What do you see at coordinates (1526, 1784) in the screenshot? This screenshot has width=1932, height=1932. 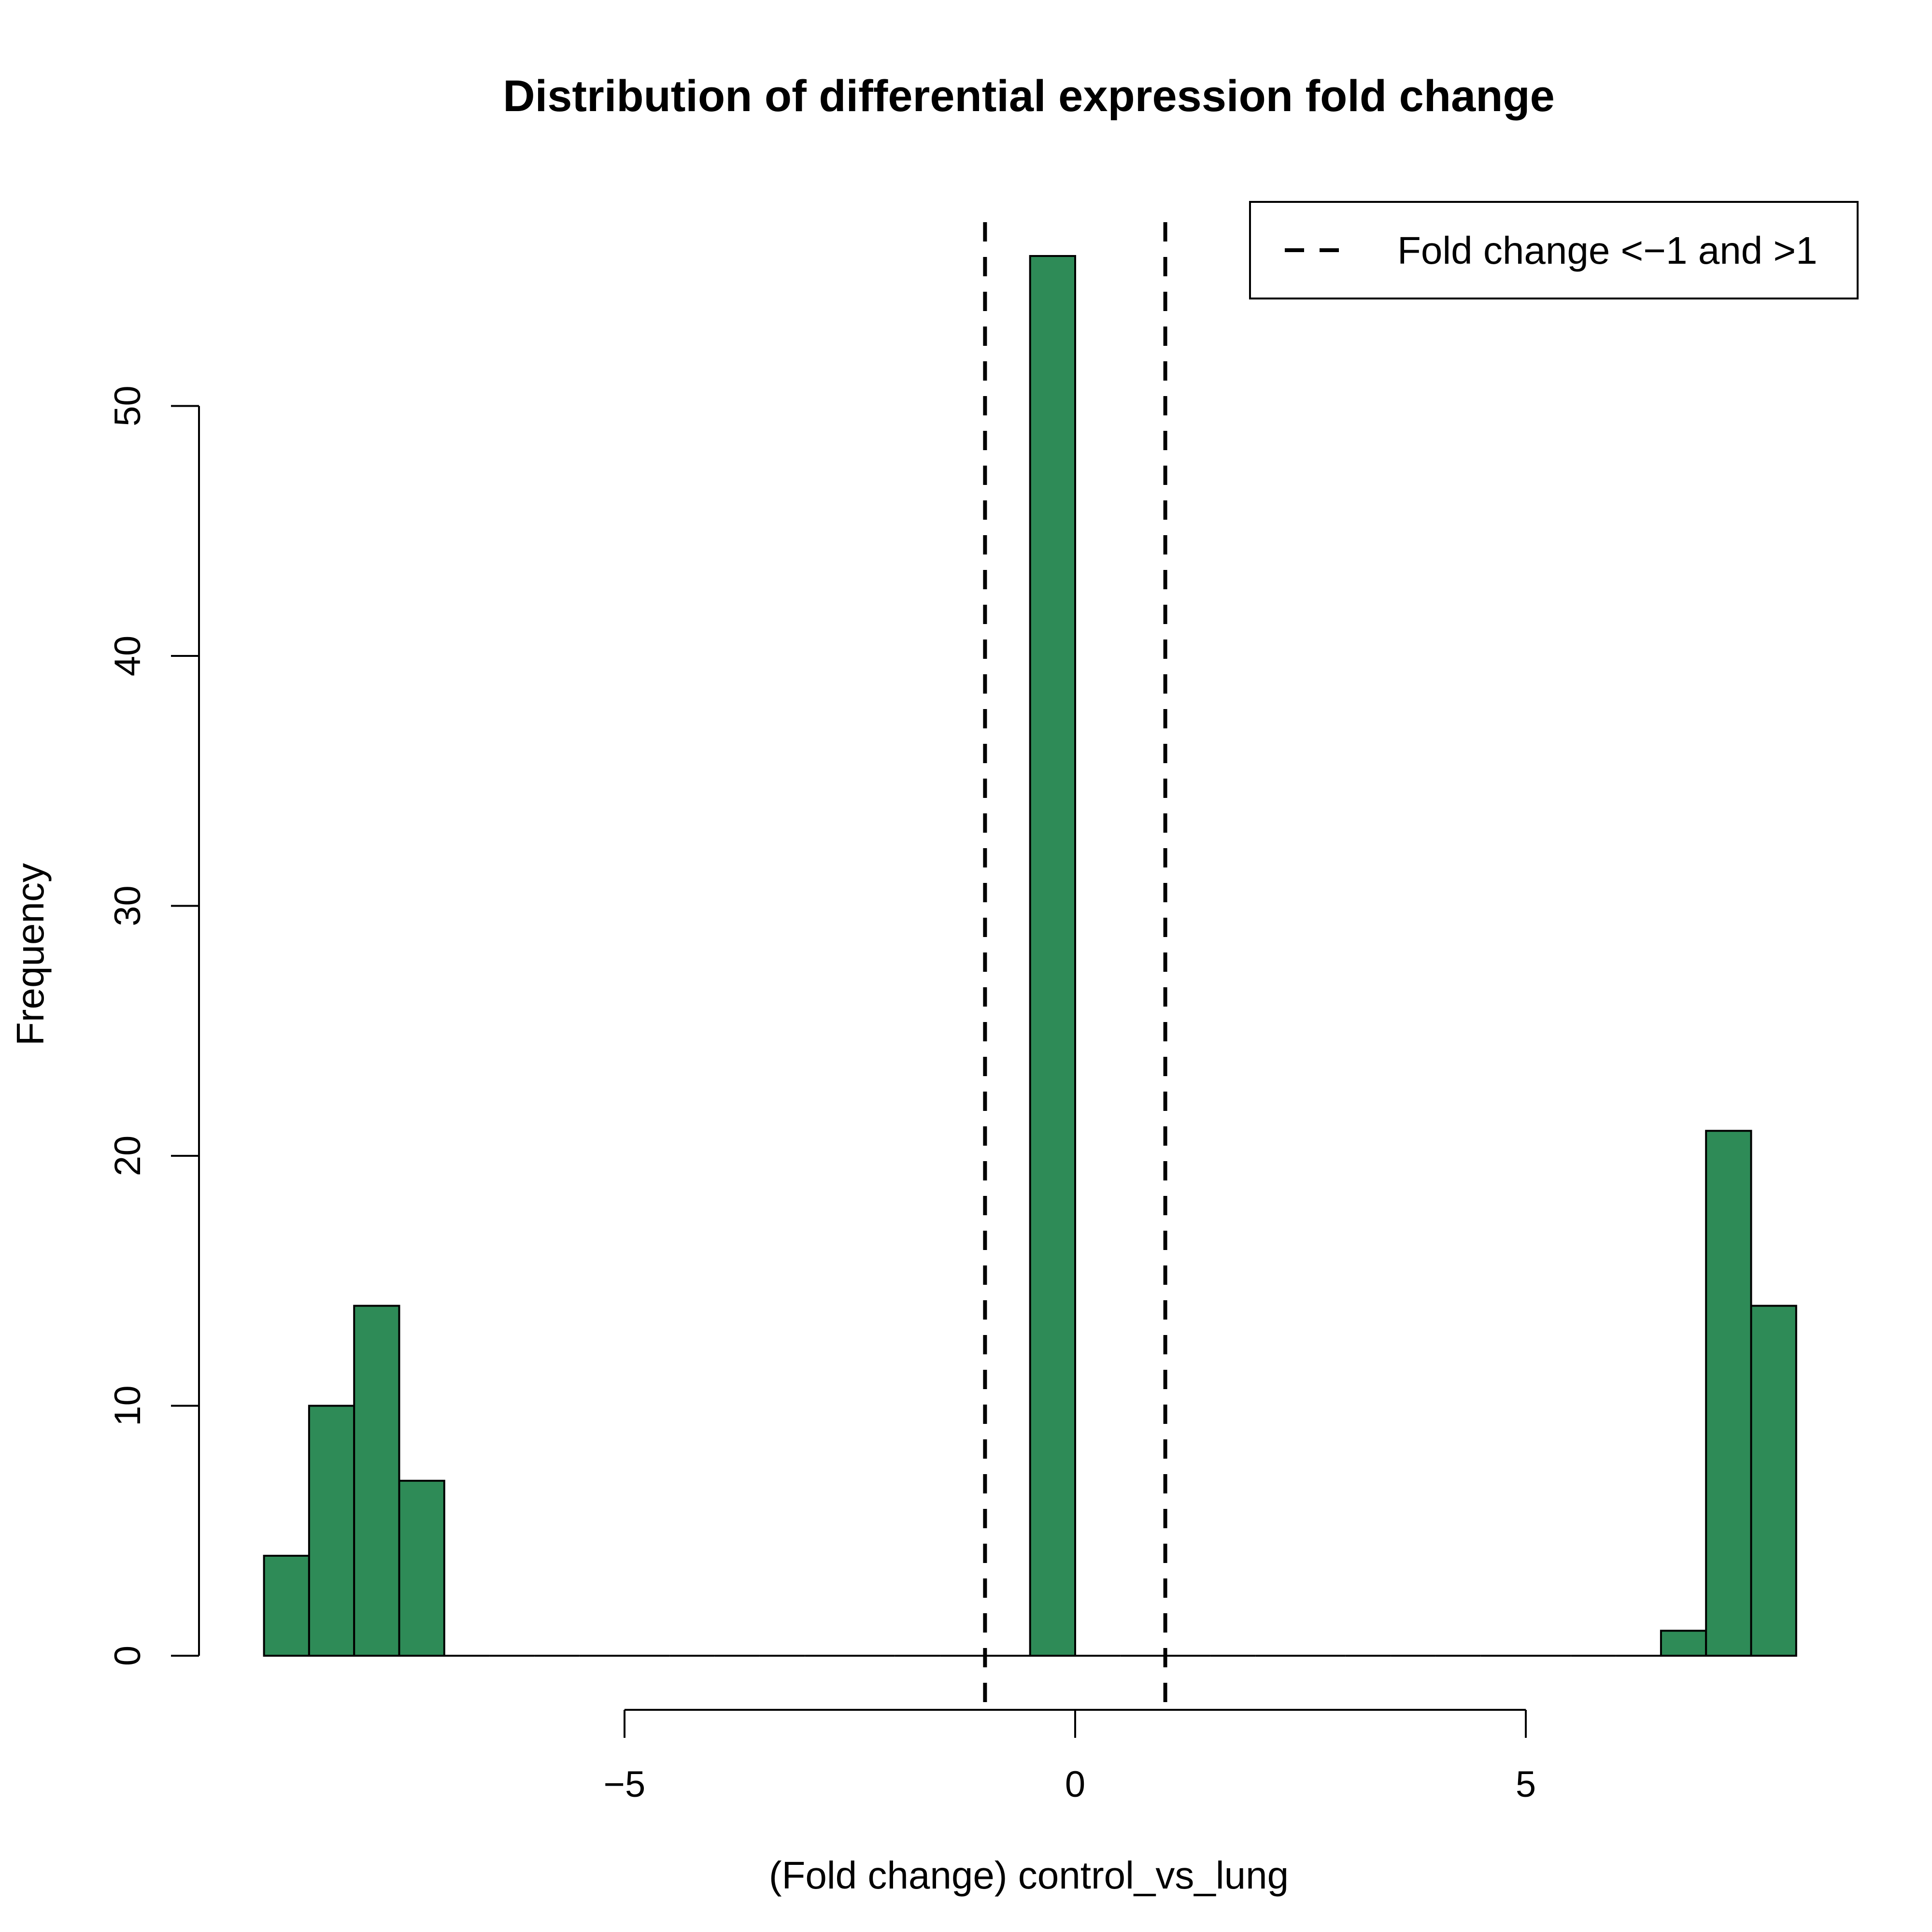 I see `x-tick-label: 5` at bounding box center [1526, 1784].